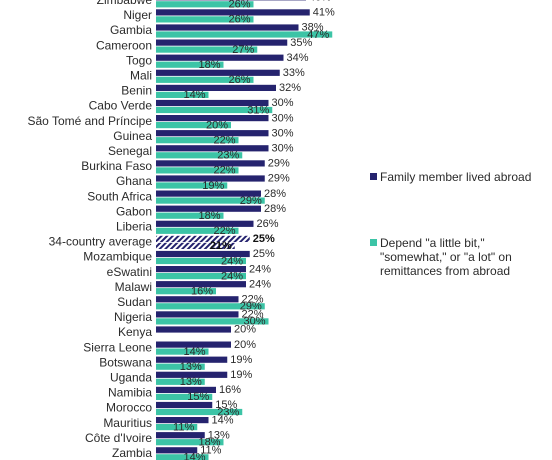 The image size is (552, 460). What do you see at coordinates (209, 65) in the screenshot?
I see `value-label-depend-togo: 18%` at bounding box center [209, 65].